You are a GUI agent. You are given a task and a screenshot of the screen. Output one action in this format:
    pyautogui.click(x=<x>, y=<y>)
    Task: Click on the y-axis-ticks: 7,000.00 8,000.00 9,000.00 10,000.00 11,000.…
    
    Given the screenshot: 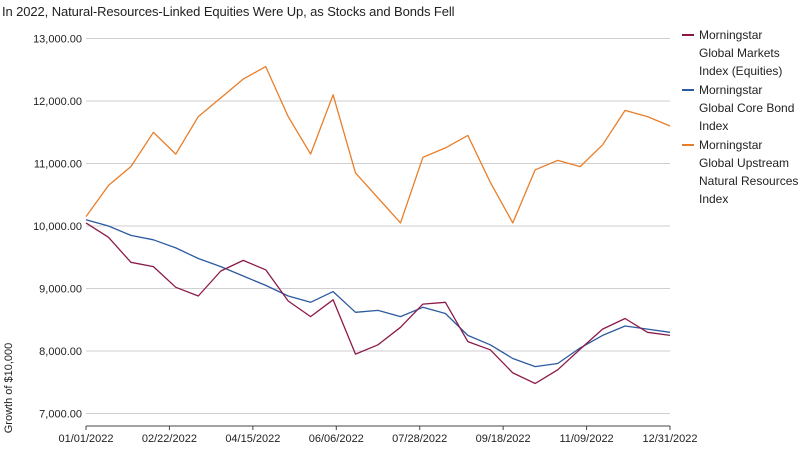 What is the action you would take?
    pyautogui.click(x=57, y=227)
    